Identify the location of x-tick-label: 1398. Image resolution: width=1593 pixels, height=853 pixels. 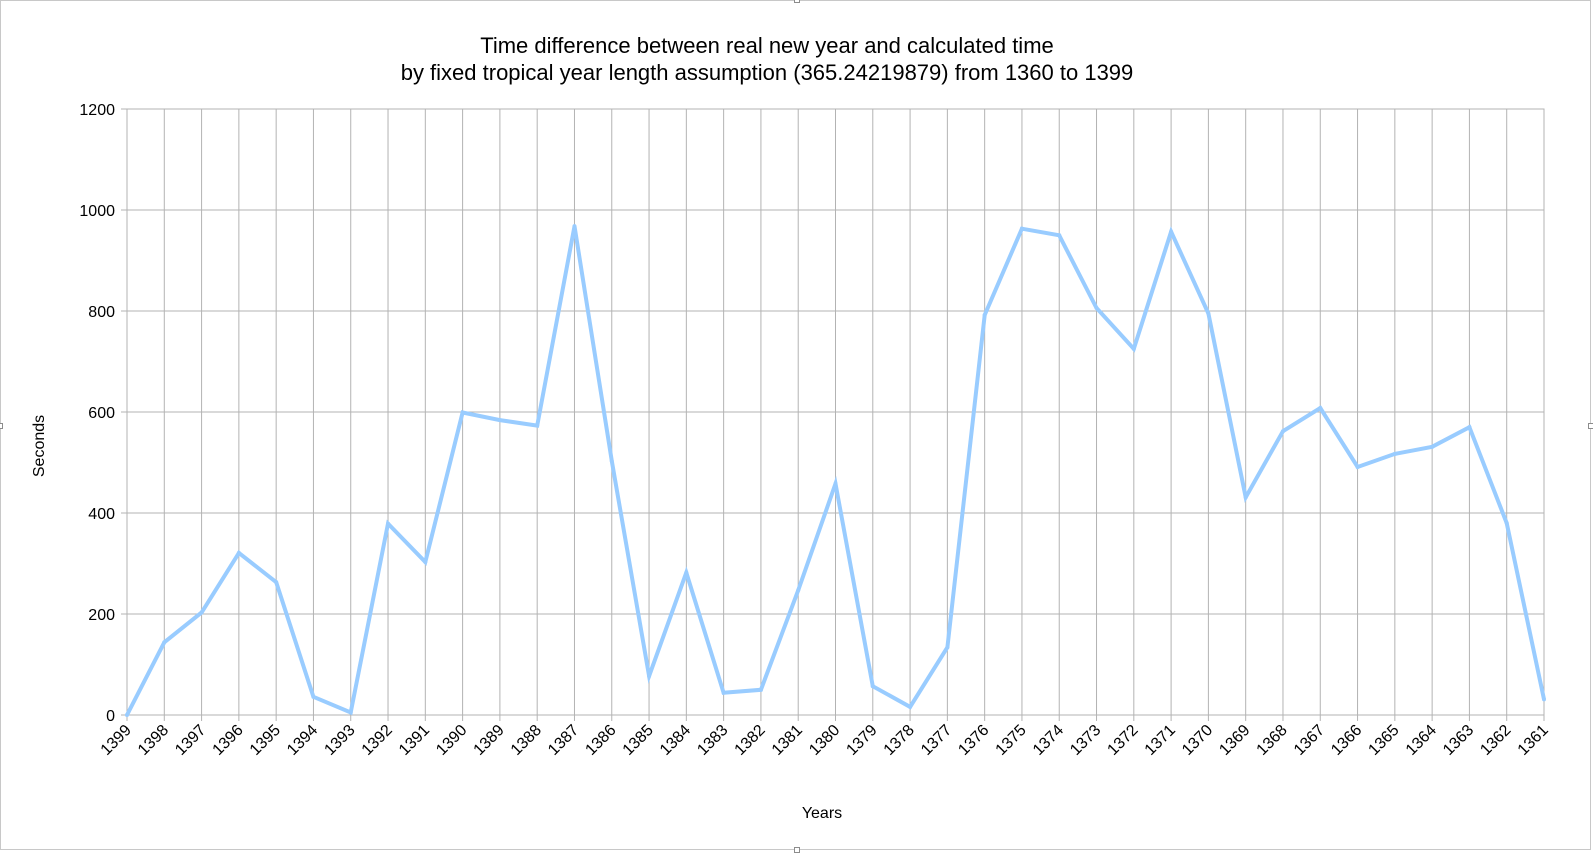
(153, 740).